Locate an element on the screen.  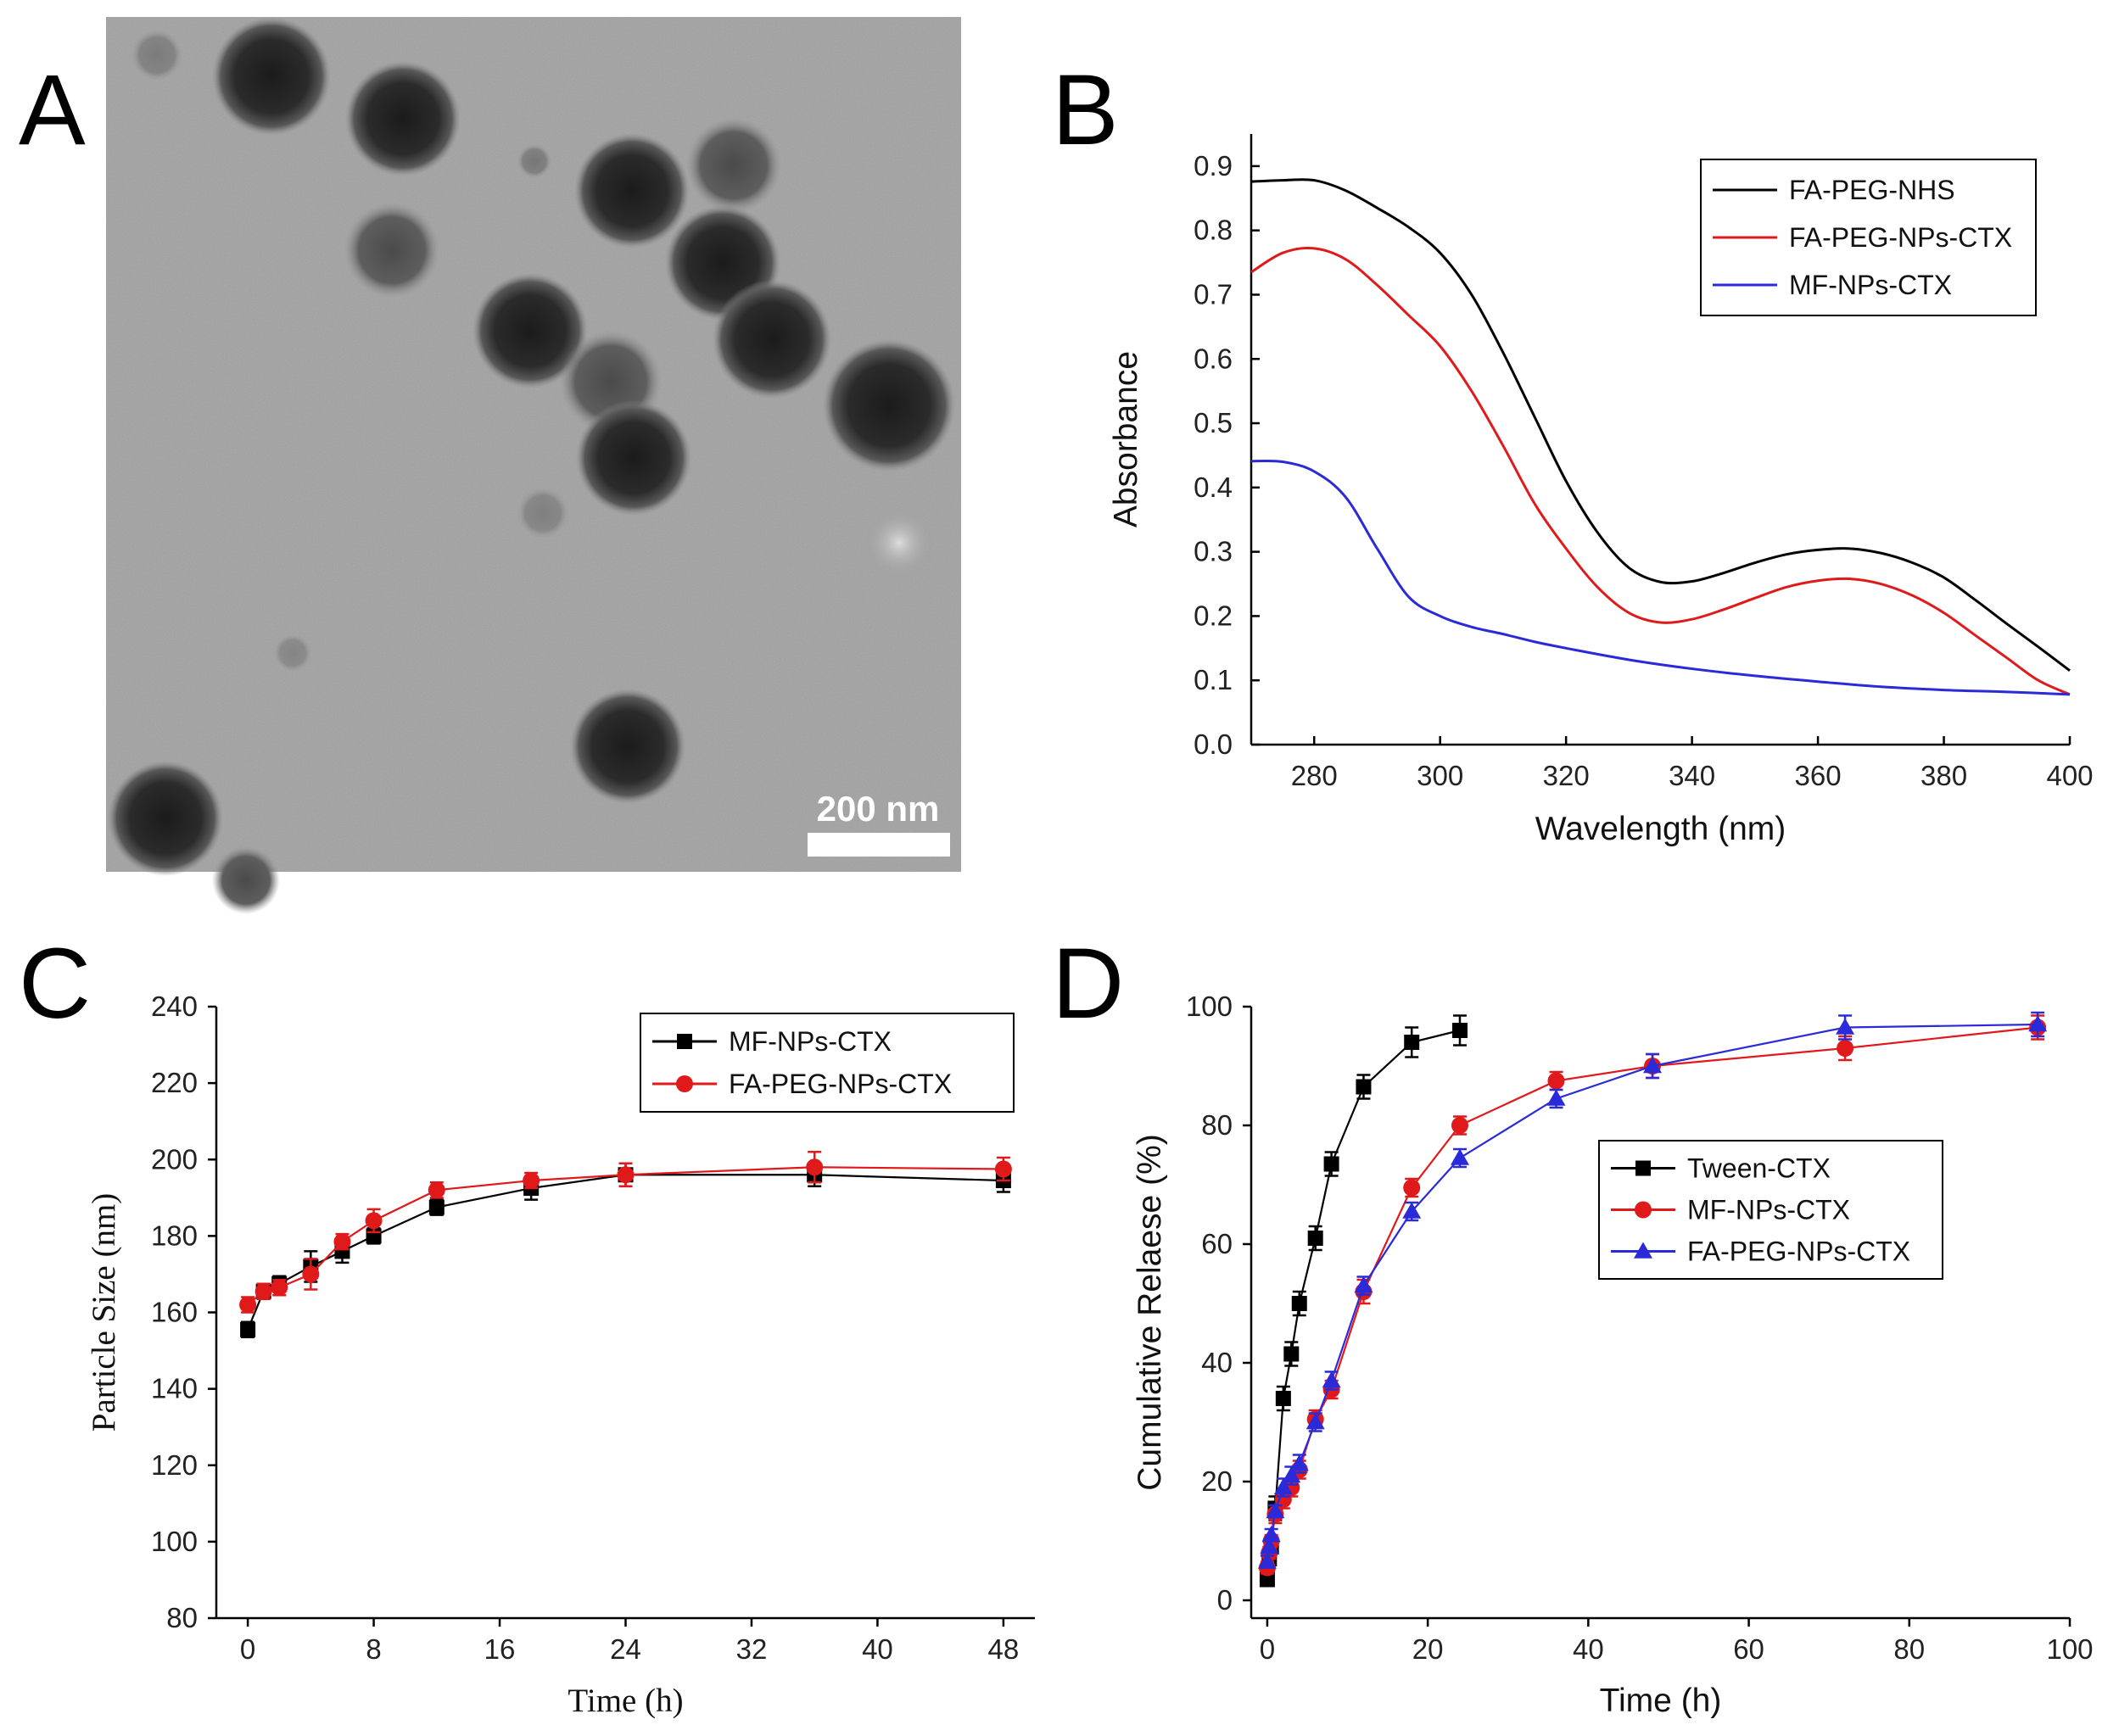
y-tick-label: 0.2 is located at coordinates (1214, 615).